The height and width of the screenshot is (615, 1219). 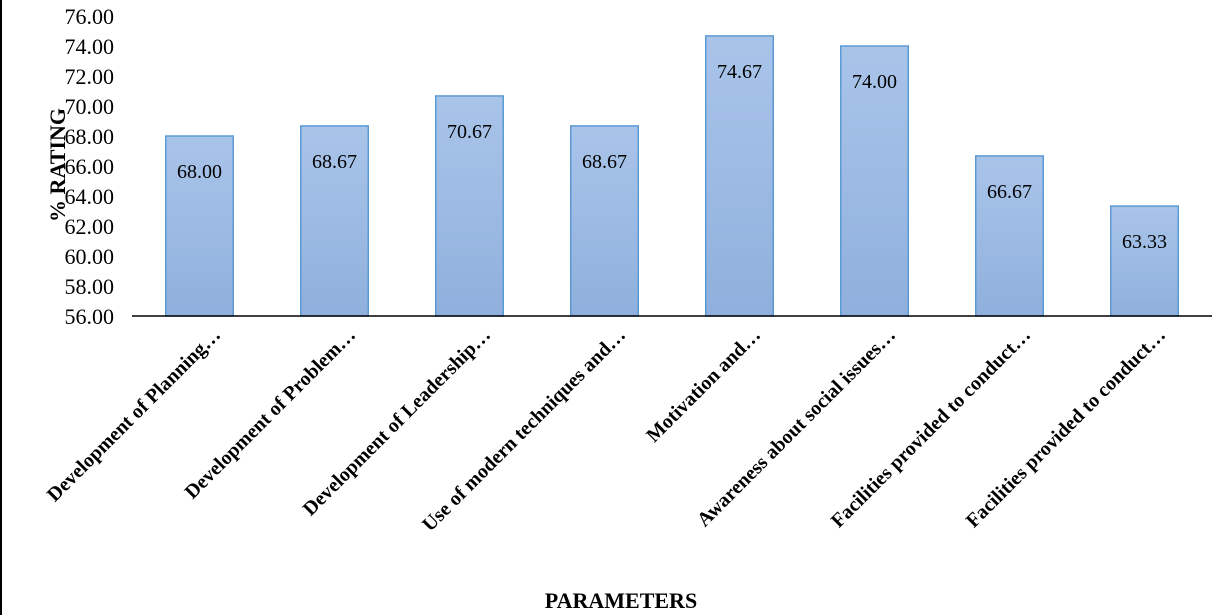 What do you see at coordinates (1144, 242) in the screenshot?
I see `data-label: 63.33` at bounding box center [1144, 242].